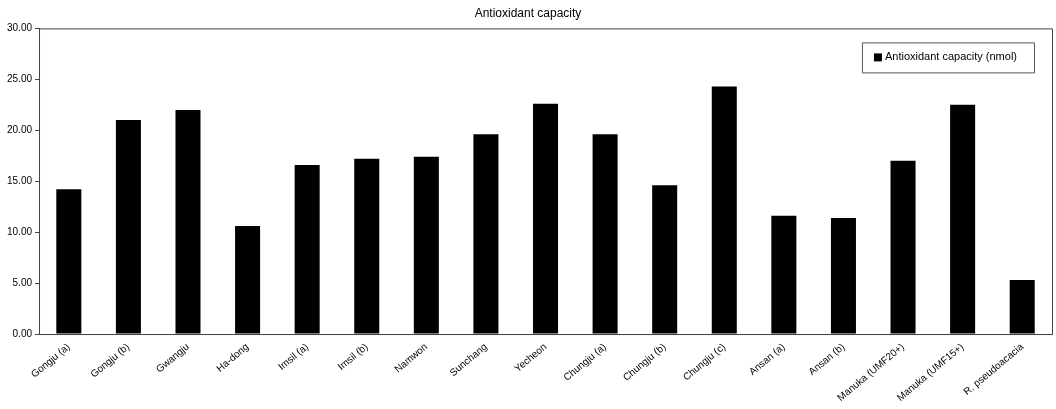 This screenshot has height=409, width=1056. Describe the element at coordinates (19, 231) in the screenshot. I see `y-tick-label: 10.00` at that location.